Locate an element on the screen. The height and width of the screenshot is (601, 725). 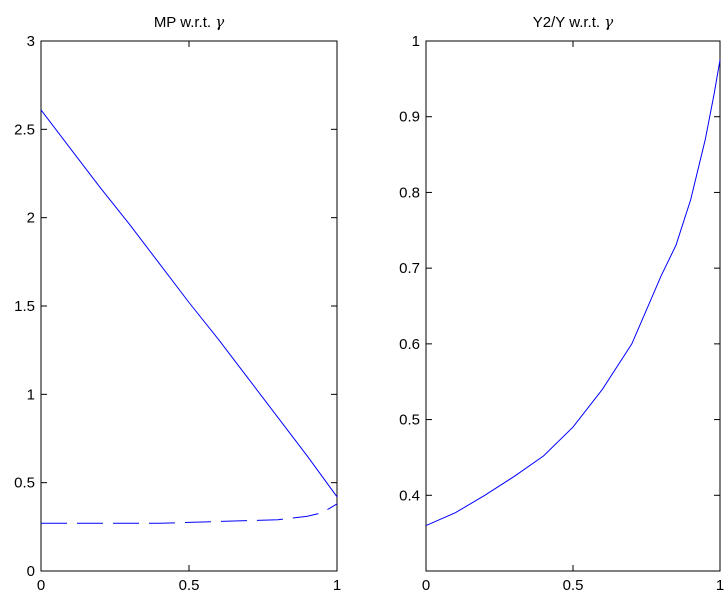
chart-title: MP w.r.t. γ is located at coordinates (189, 22).